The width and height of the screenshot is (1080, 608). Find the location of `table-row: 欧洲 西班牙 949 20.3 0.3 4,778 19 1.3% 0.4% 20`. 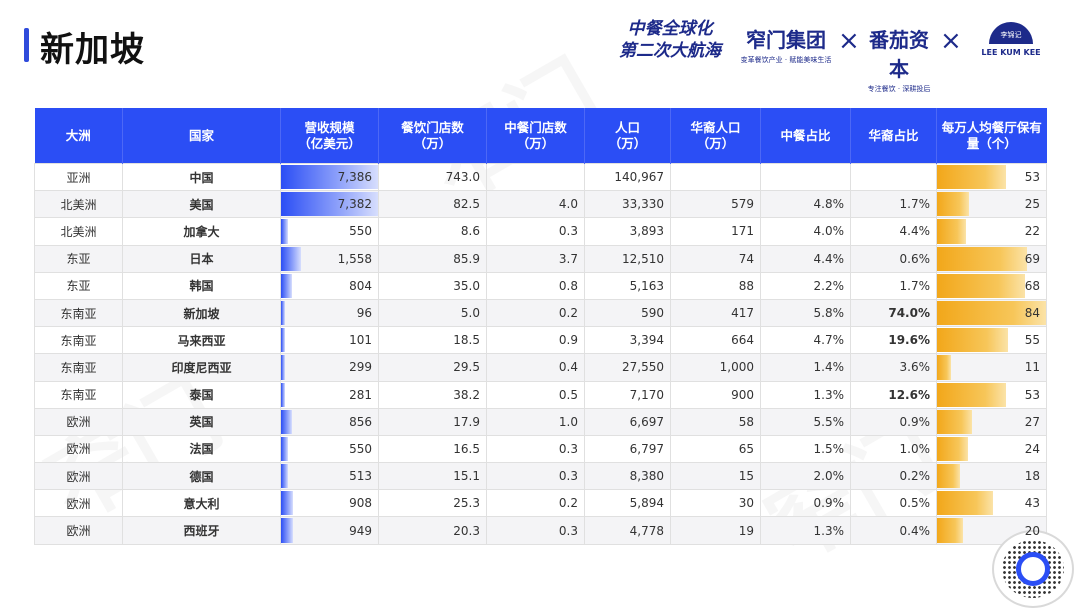

table-row: 欧洲 西班牙 949 20.3 0.3 4,778 19 1.3% 0.4% 20 is located at coordinates (540, 530).